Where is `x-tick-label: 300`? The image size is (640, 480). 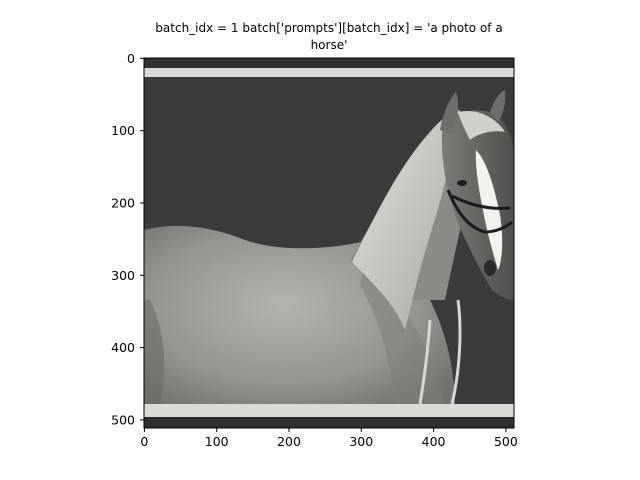 x-tick-label: 300 is located at coordinates (361, 441).